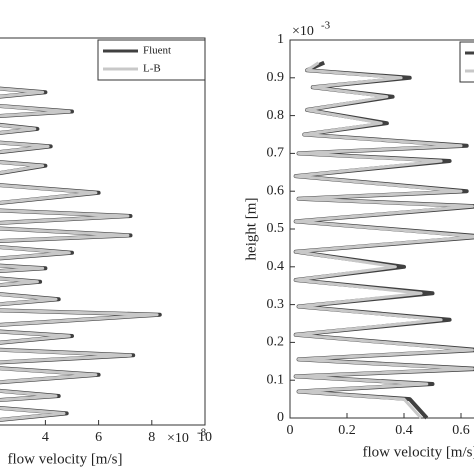  I want to click on y-tick-label: 0, so click(280, 417).